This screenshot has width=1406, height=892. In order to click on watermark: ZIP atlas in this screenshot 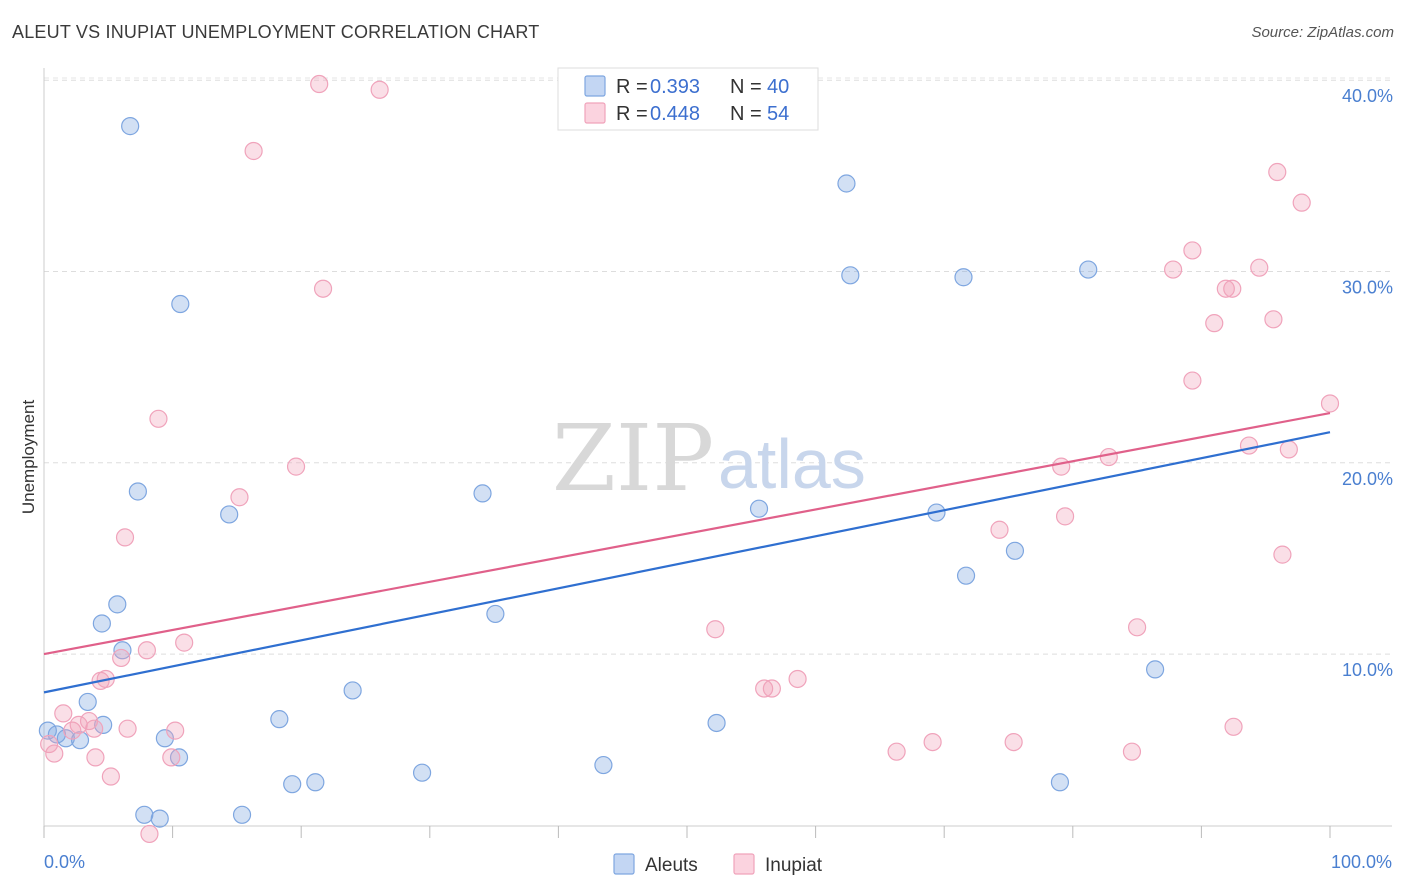, I will do `click(709, 458)`.